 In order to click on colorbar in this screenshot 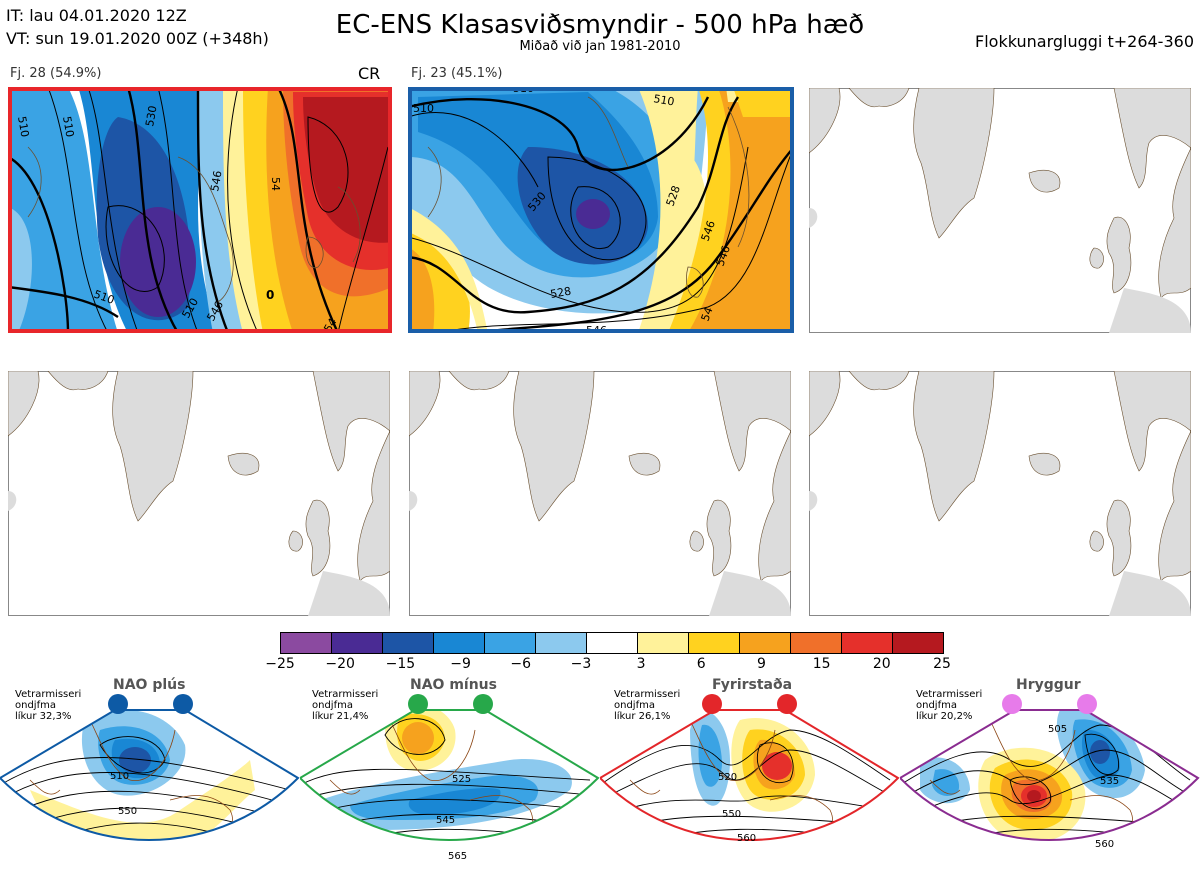, I will do `click(612, 643)`.